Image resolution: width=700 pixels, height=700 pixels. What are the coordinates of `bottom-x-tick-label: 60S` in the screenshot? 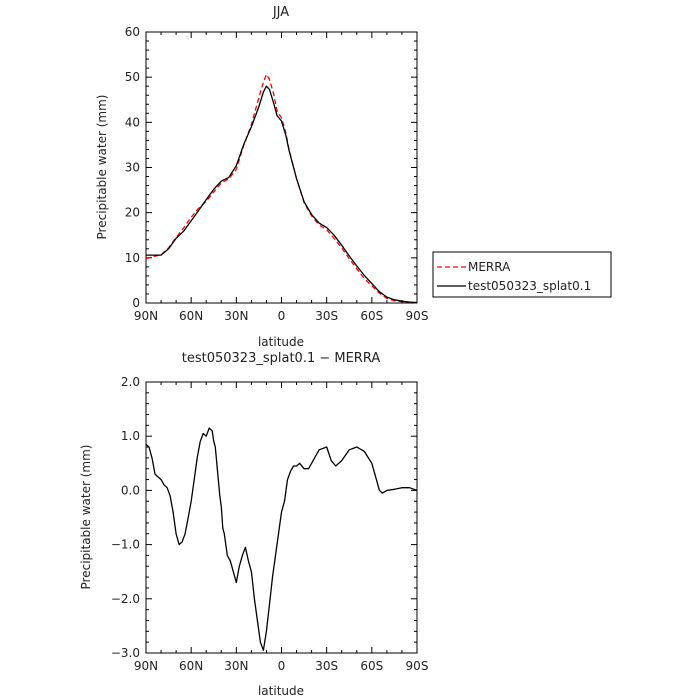 It's located at (371, 666).